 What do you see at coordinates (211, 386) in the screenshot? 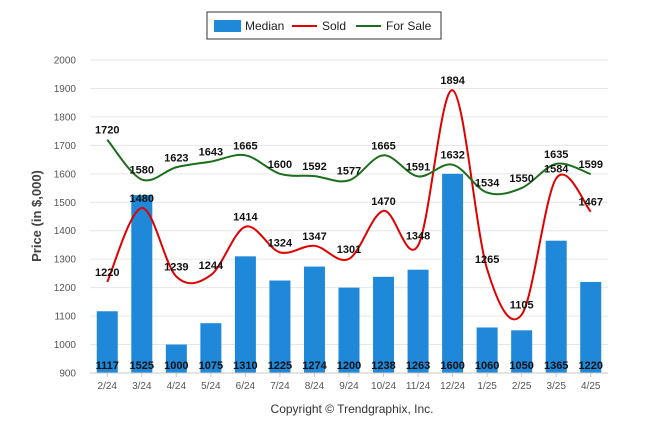
I see `x-tick-label: 5/24` at bounding box center [211, 386].